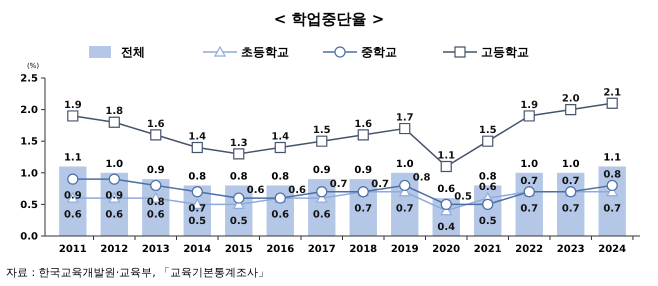  What do you see at coordinates (446, 228) in the screenshot?
I see `data-label: 0.4` at bounding box center [446, 228].